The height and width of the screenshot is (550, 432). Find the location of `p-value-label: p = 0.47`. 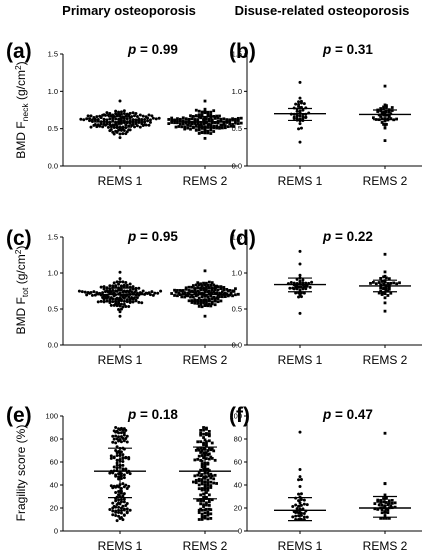

p-value-label: p = 0.47 is located at coordinates (347, 414).